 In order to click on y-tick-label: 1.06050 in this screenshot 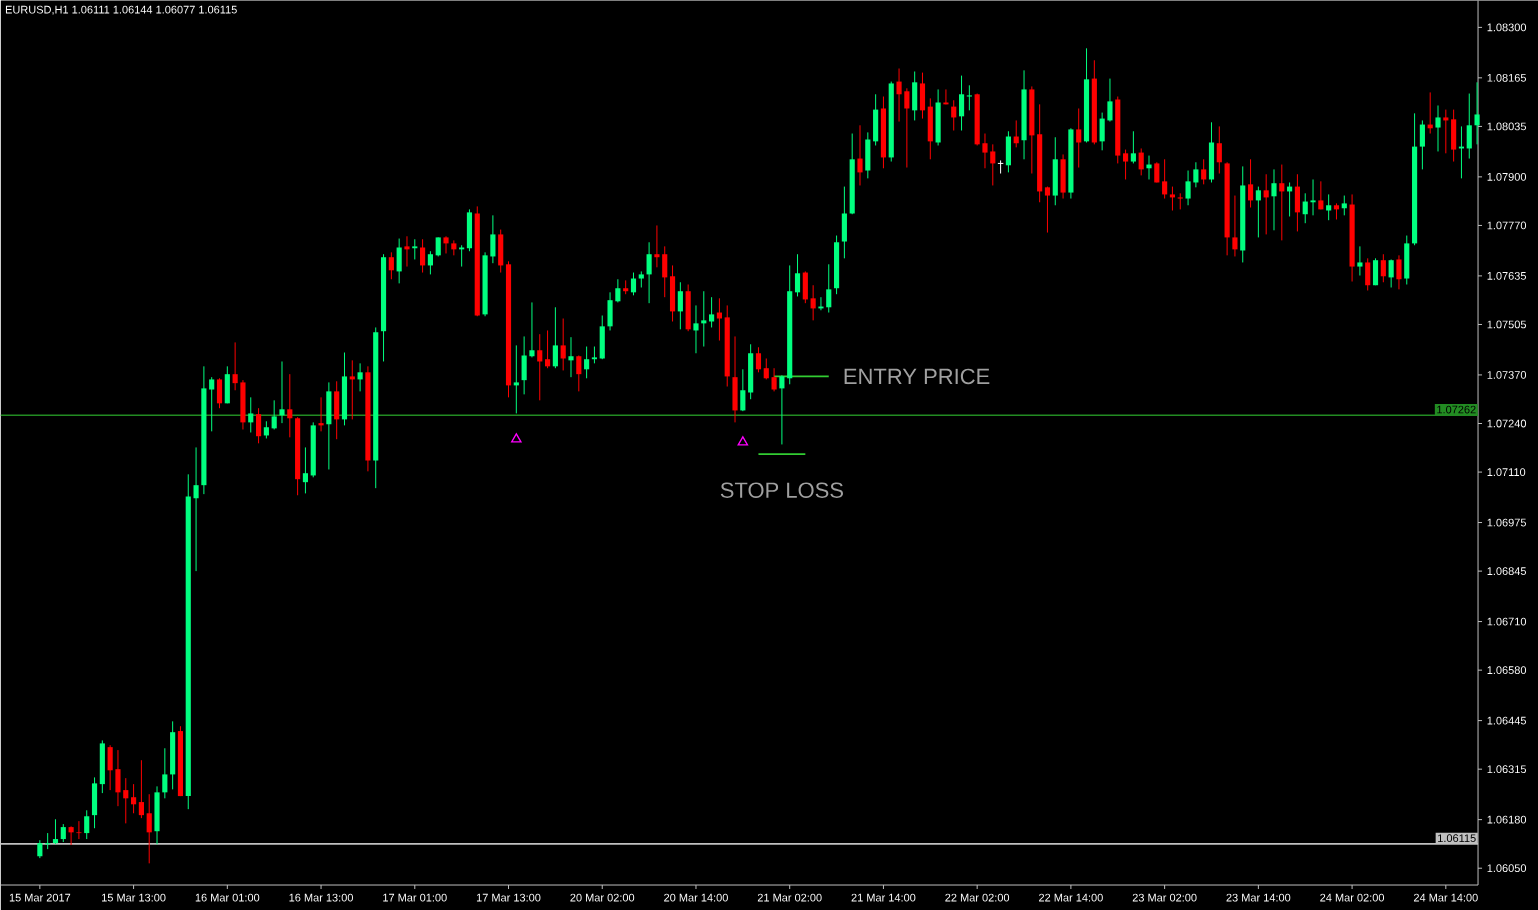, I will do `click(1507, 868)`.